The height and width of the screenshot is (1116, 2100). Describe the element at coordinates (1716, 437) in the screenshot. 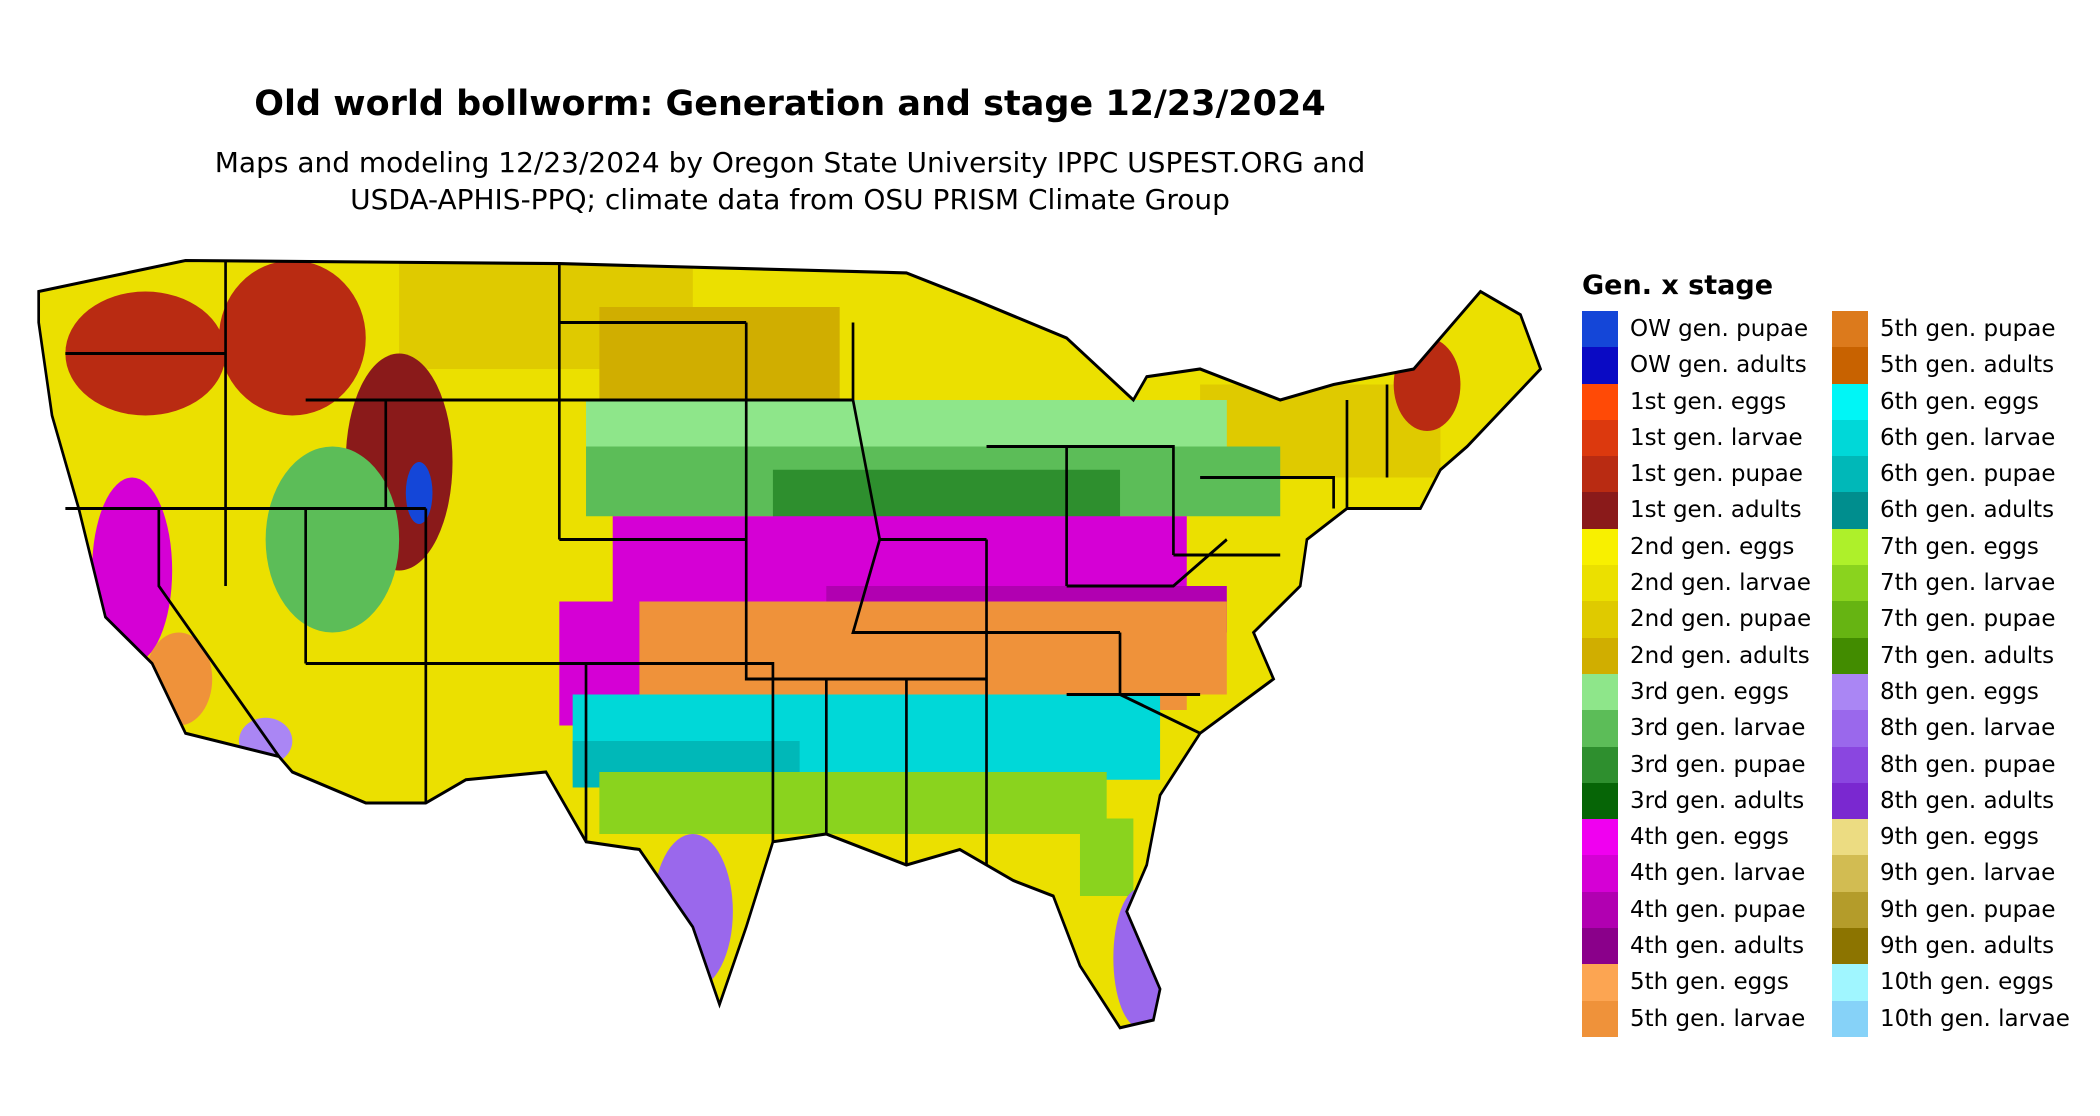

I see `legend-label: 1st gen. larvae` at that location.